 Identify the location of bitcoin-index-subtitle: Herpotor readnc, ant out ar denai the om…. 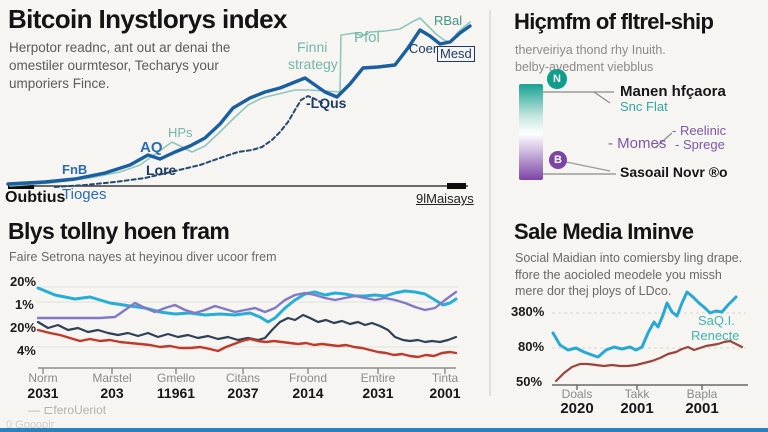
(119, 65).